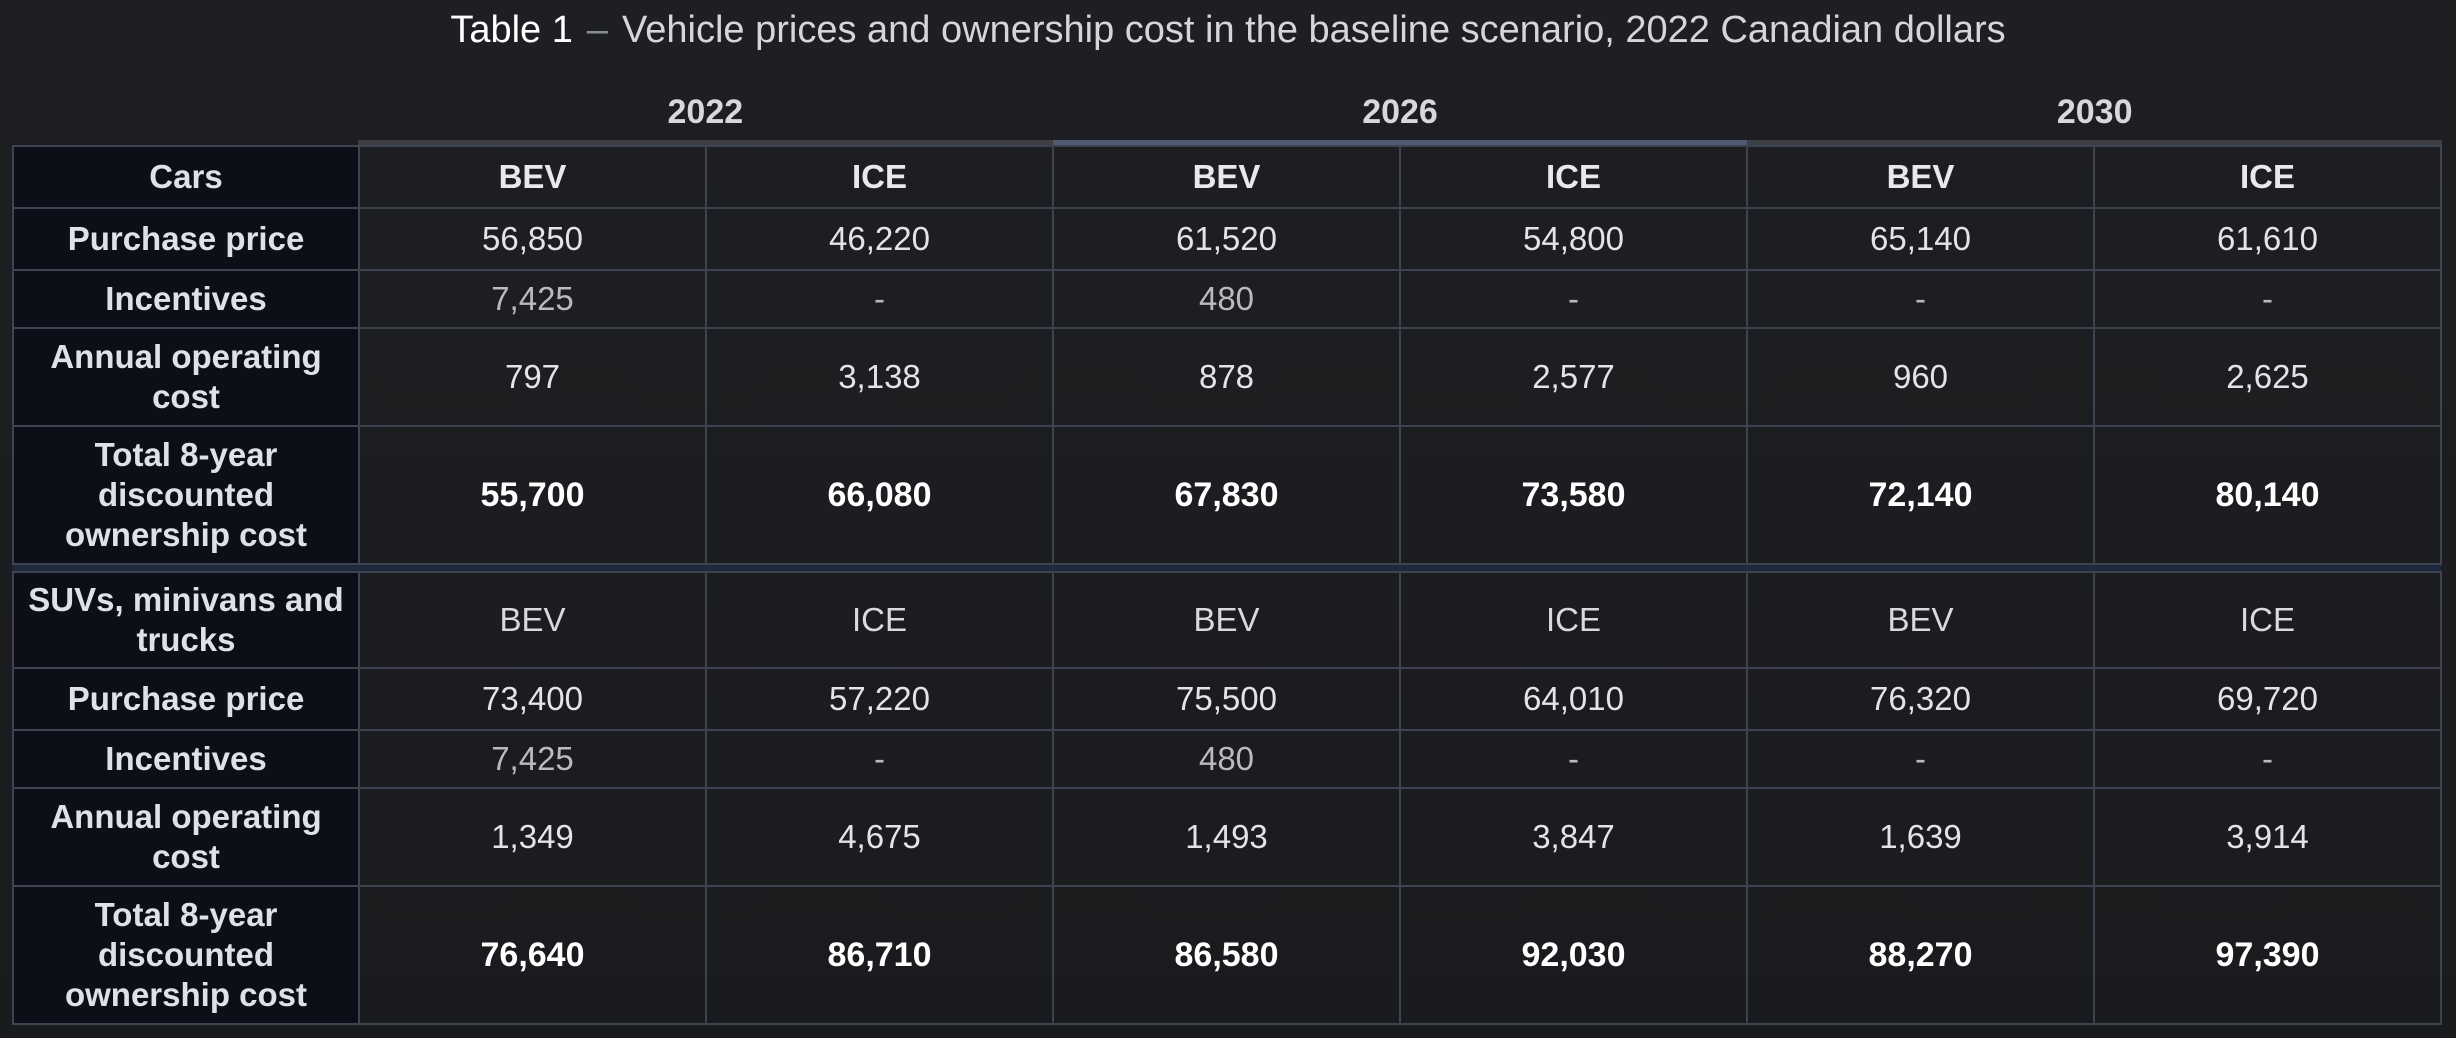 The image size is (2456, 1038). What do you see at coordinates (1920, 177) in the screenshot?
I see `cars-type-bev-2030: BEV` at bounding box center [1920, 177].